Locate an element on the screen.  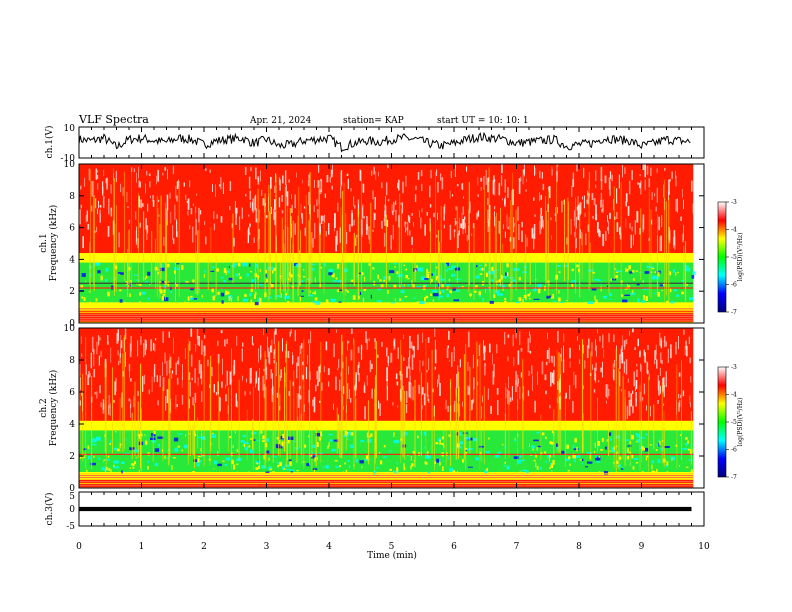
ch1-ytick-bottom: -10 is located at coordinates (68, 159).